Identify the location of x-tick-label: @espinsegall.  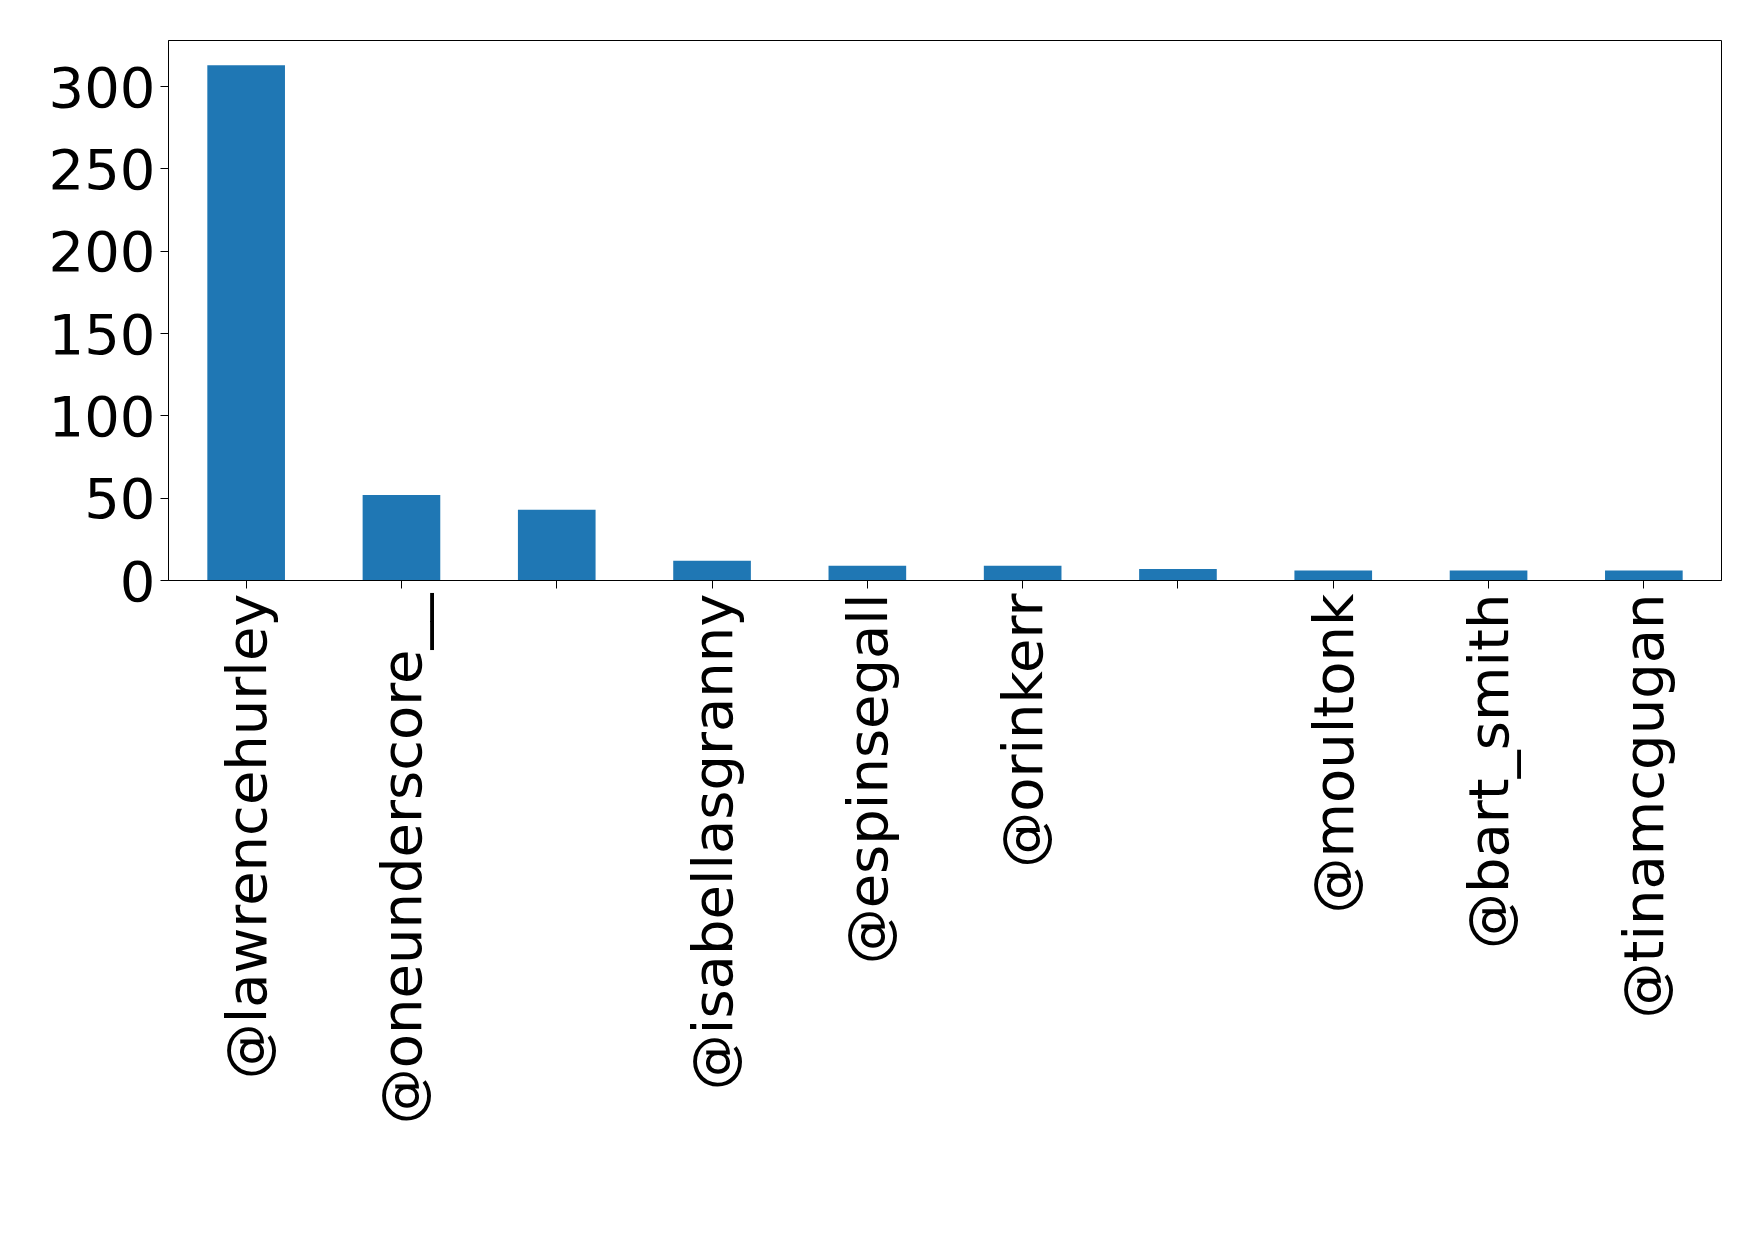
(867, 779).